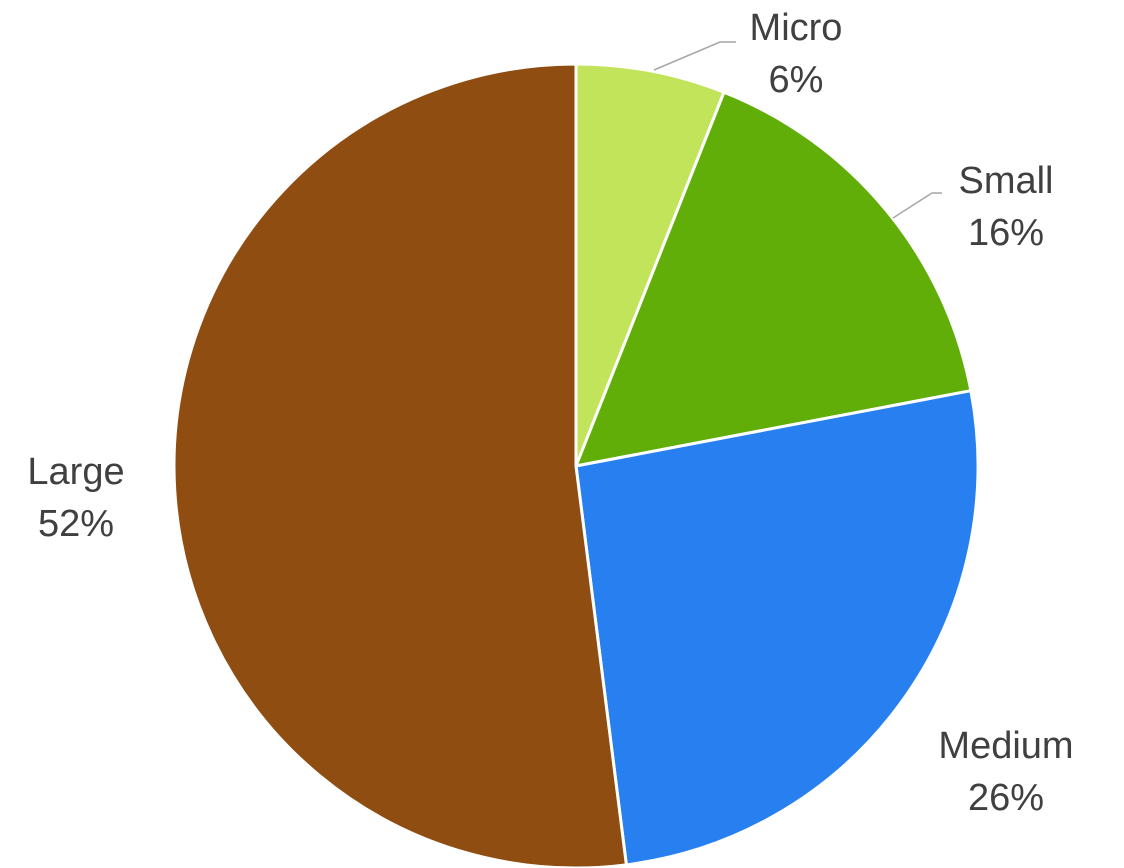 The image size is (1124, 868). I want to click on slice-percent-label: 16%, so click(1006, 233).